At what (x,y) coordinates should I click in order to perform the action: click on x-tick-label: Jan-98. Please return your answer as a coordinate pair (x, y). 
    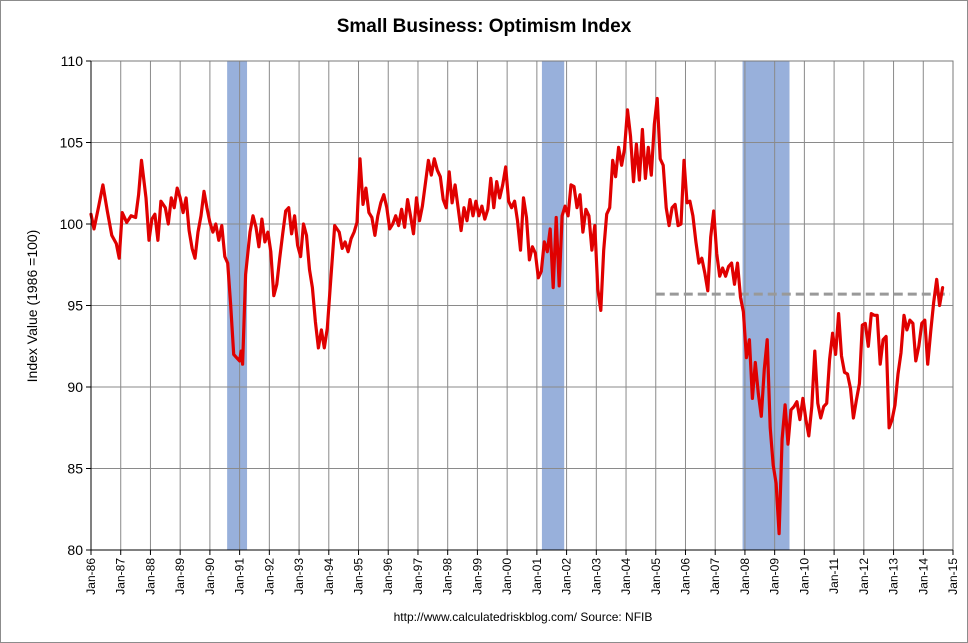
    Looking at the image, I should click on (448, 576).